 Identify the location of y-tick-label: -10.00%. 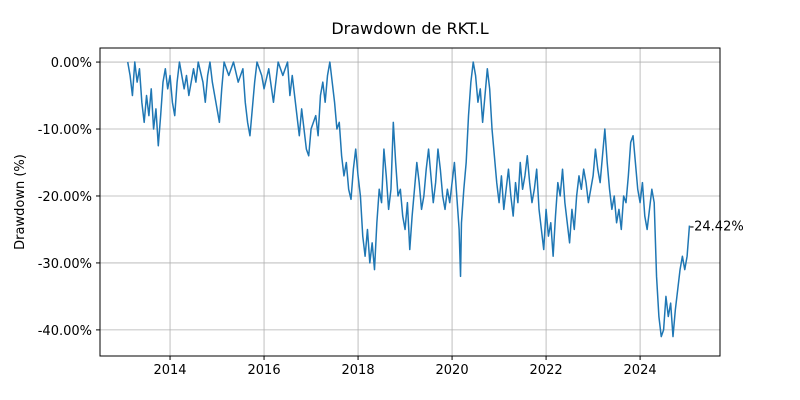
(65, 130).